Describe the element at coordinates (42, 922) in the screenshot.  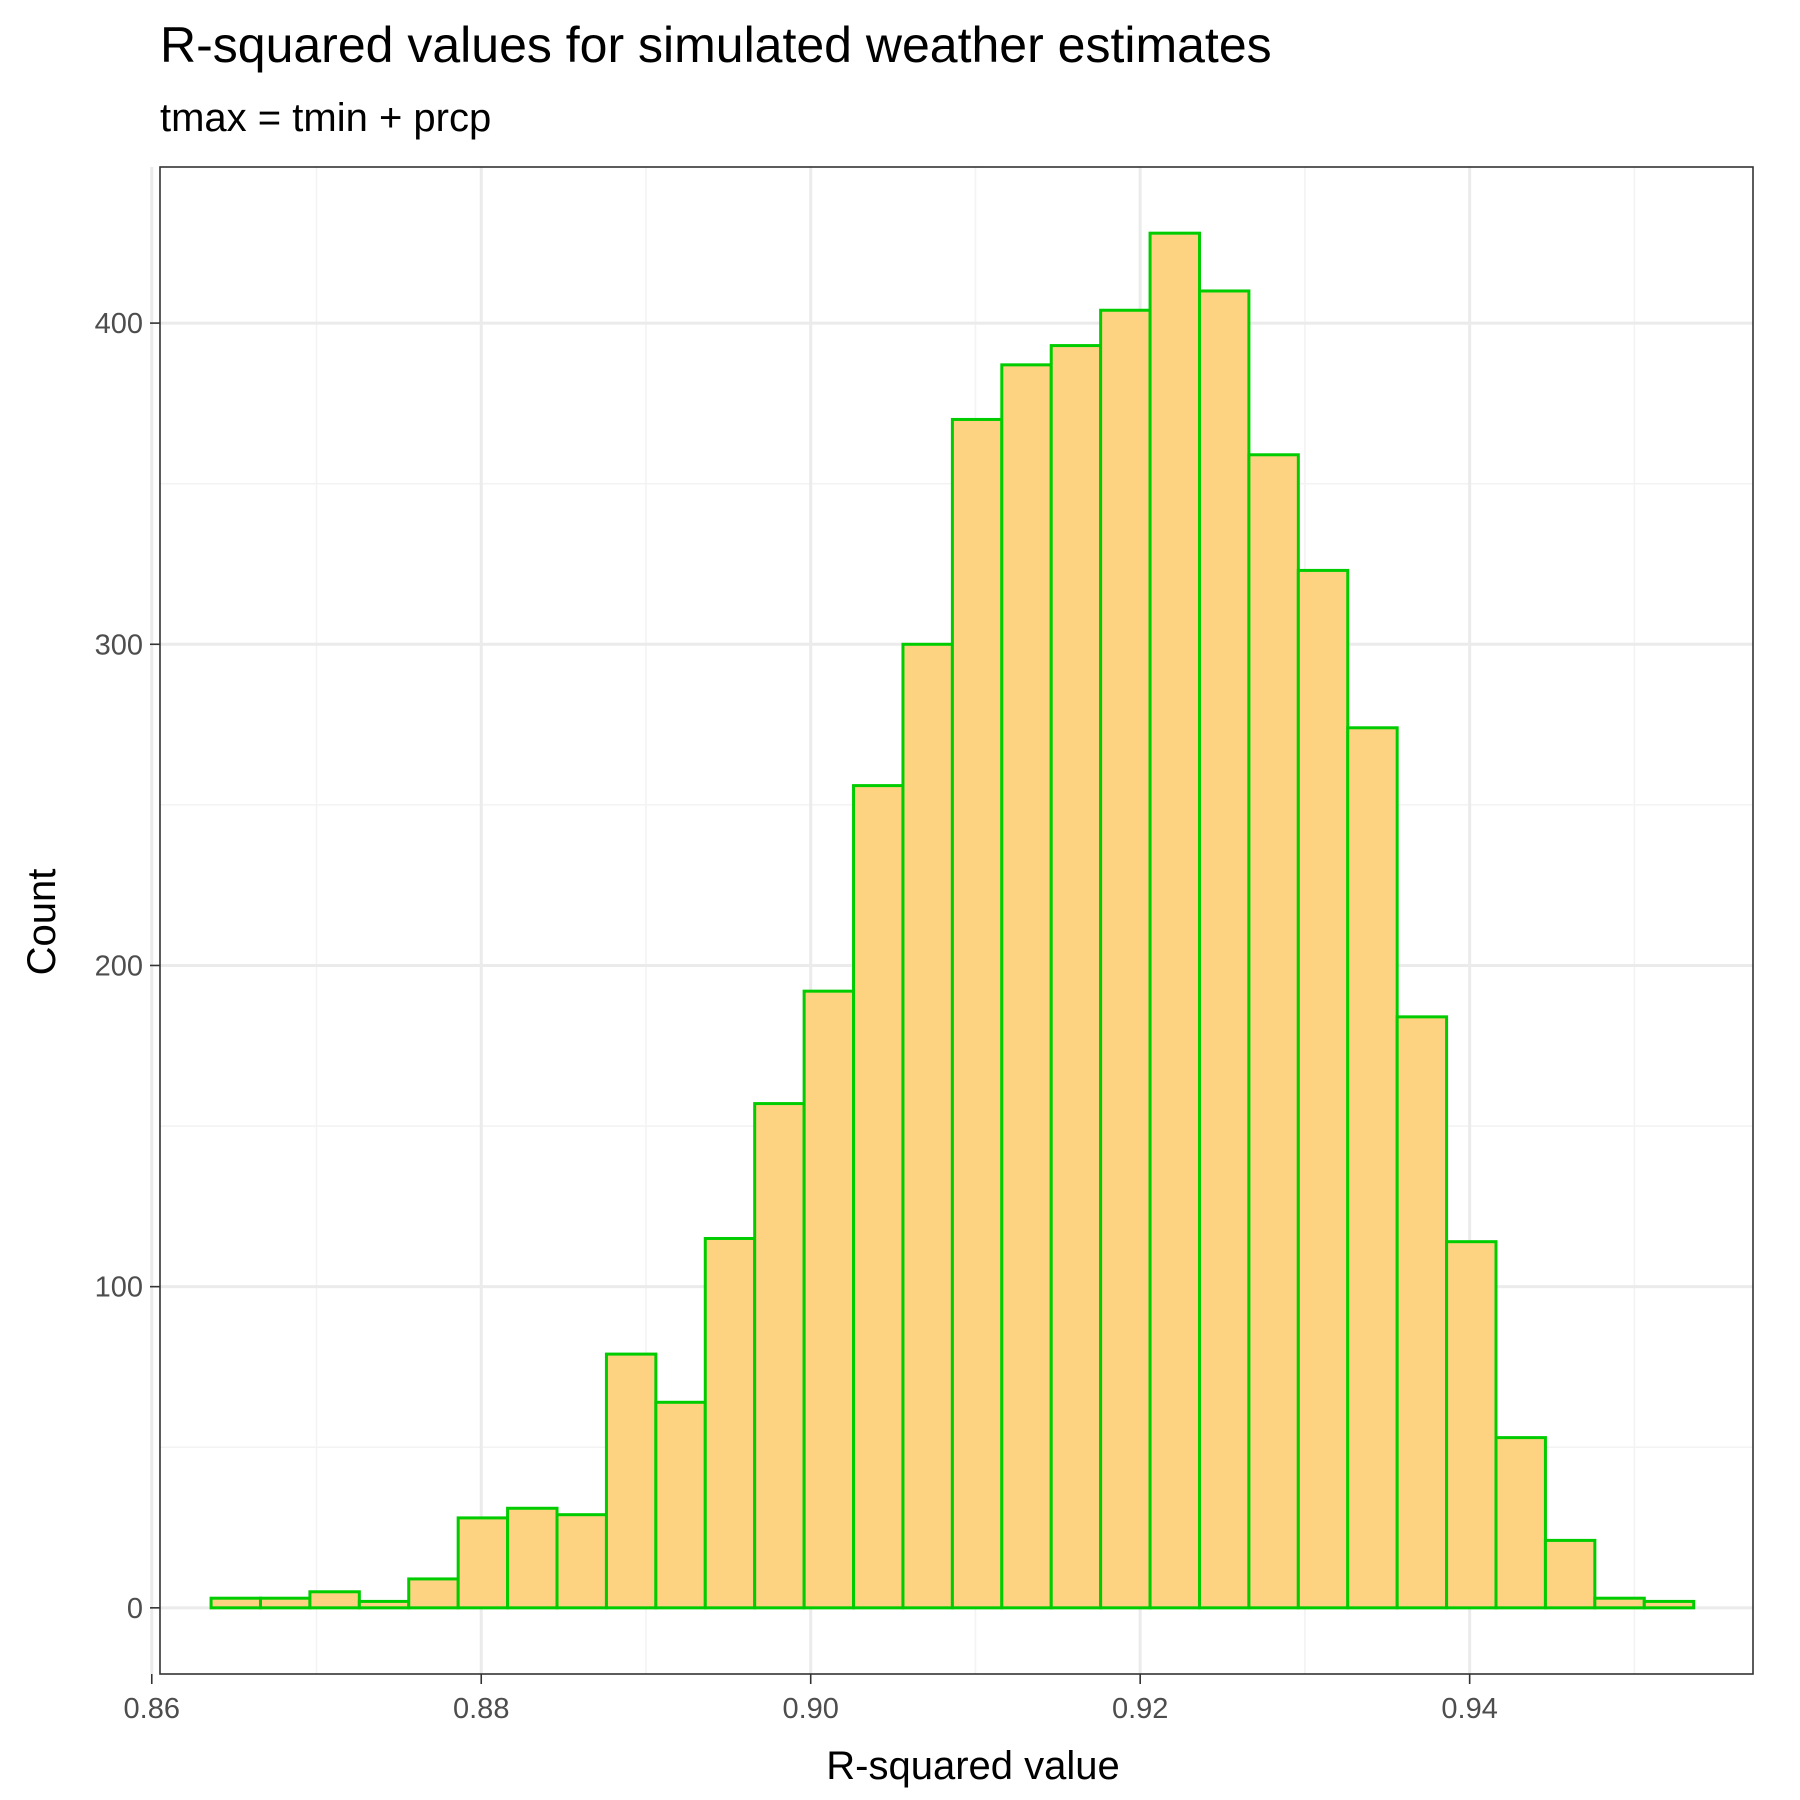
I see `y-axis-title: Count` at that location.